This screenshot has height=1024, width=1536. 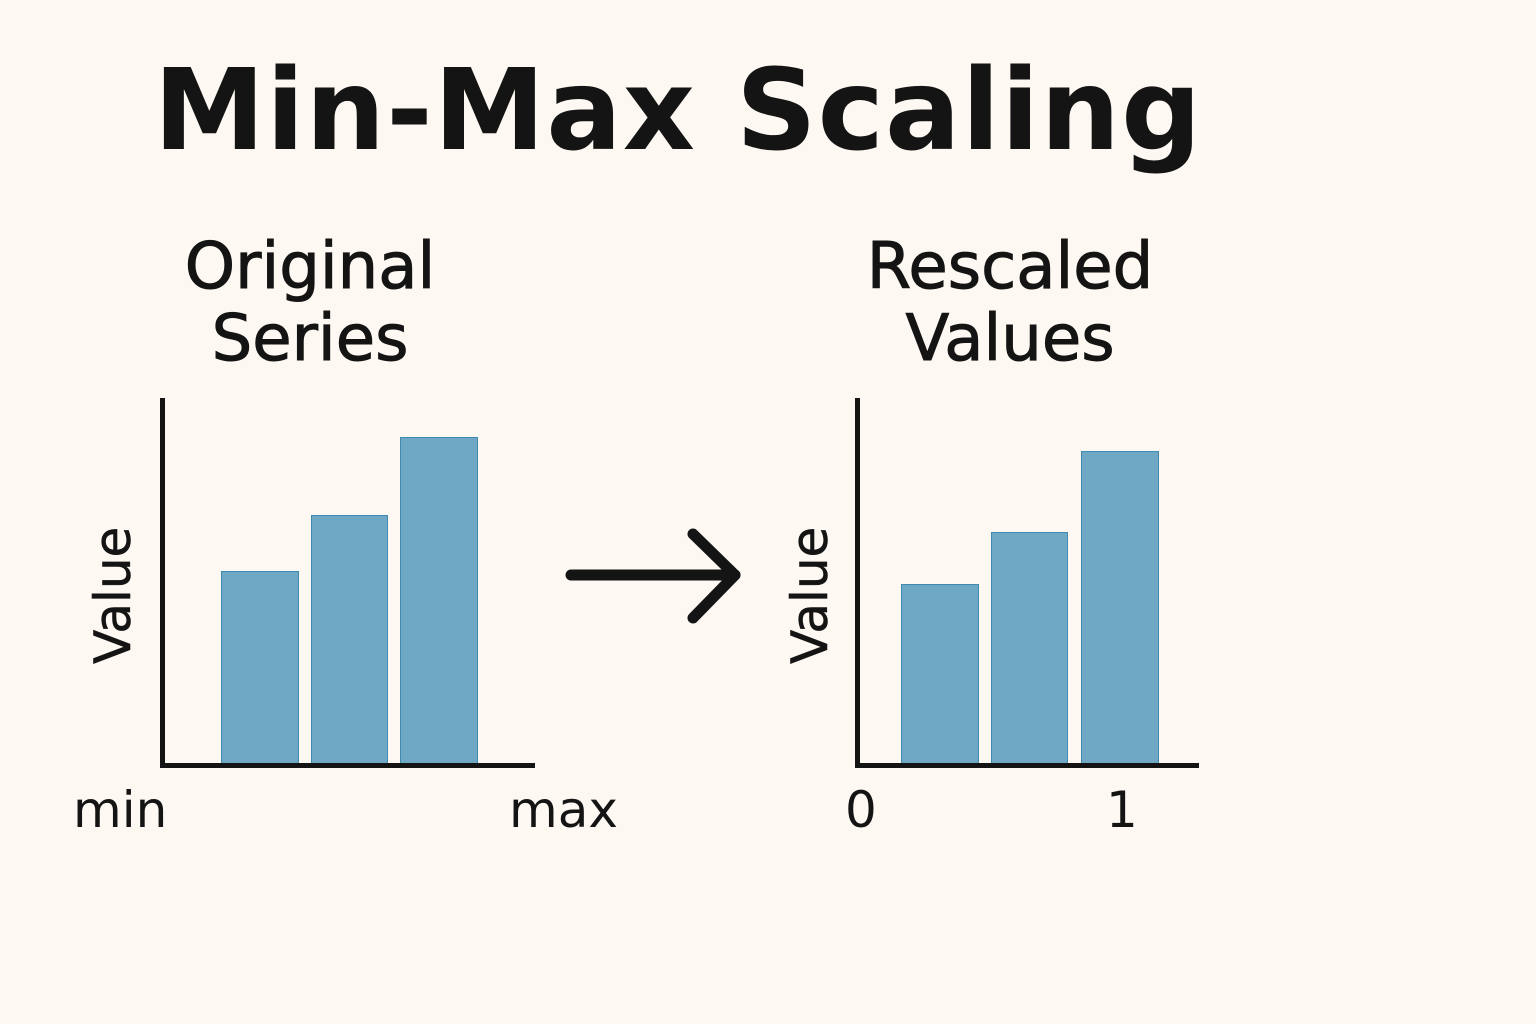 What do you see at coordinates (857, 583) in the screenshot?
I see `rescaled-y-axis` at bounding box center [857, 583].